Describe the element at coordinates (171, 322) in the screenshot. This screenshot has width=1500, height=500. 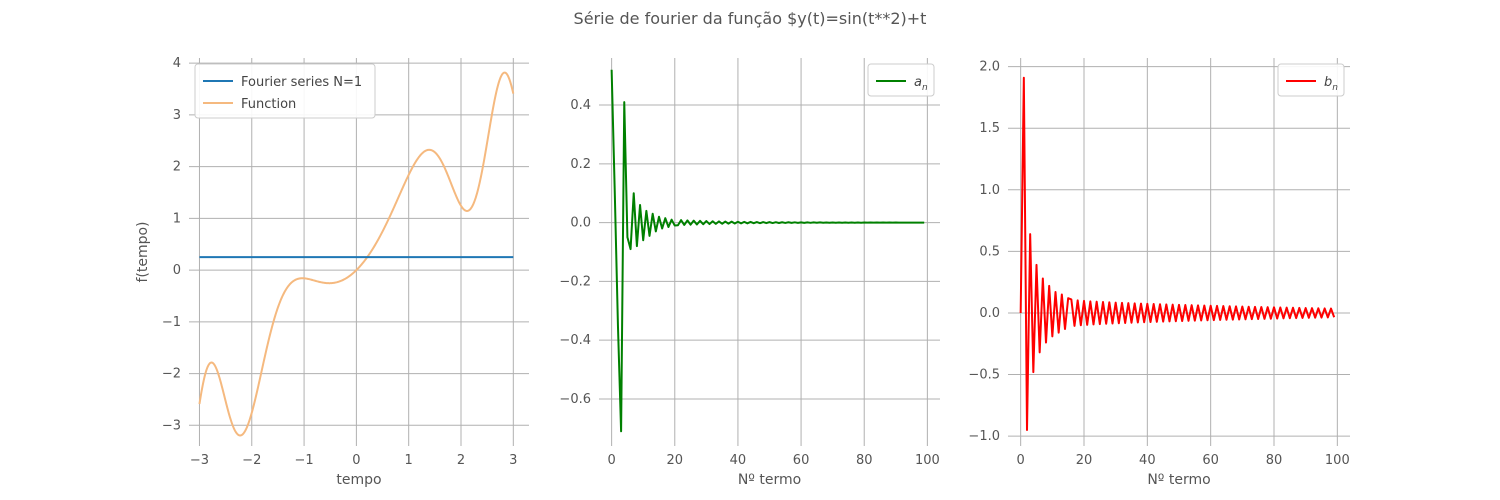
I see `y-tick-label: −1` at that location.